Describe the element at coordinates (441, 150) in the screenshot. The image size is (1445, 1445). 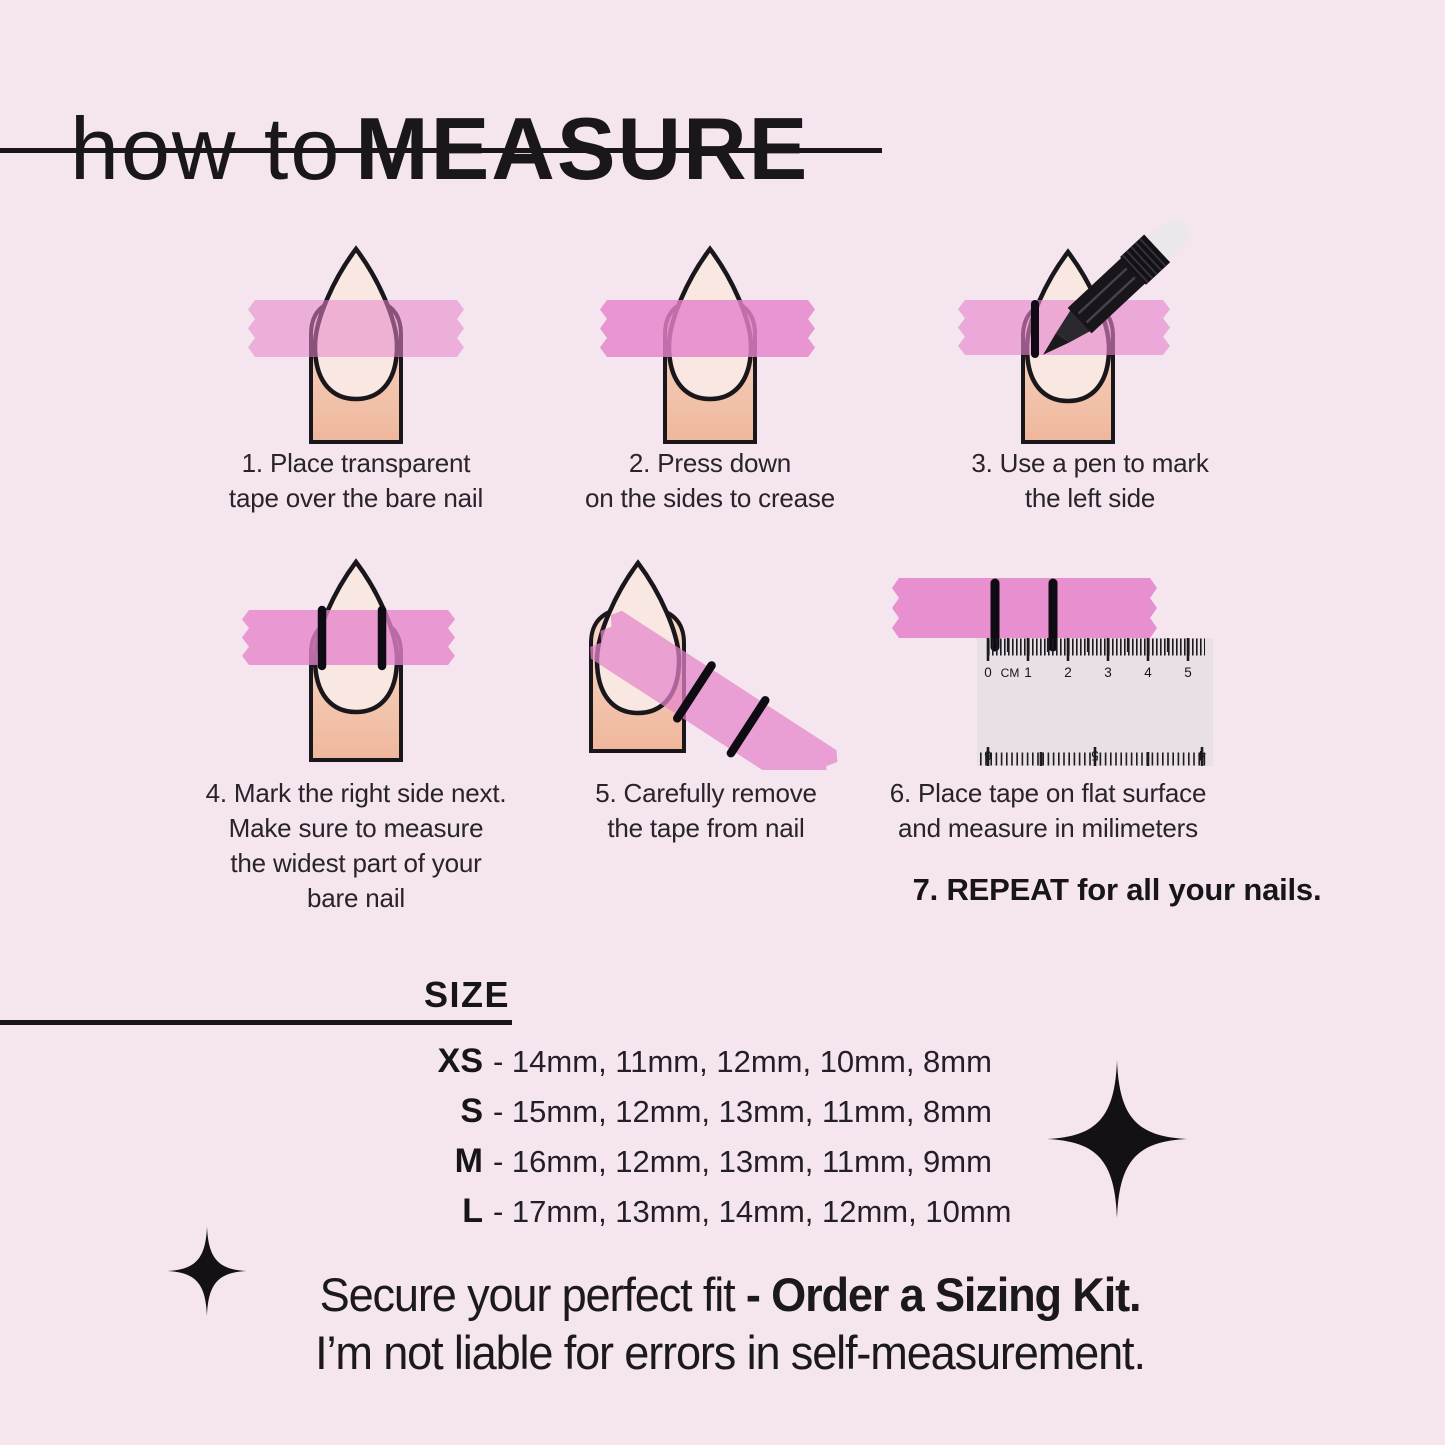
I see `title-underline` at that location.